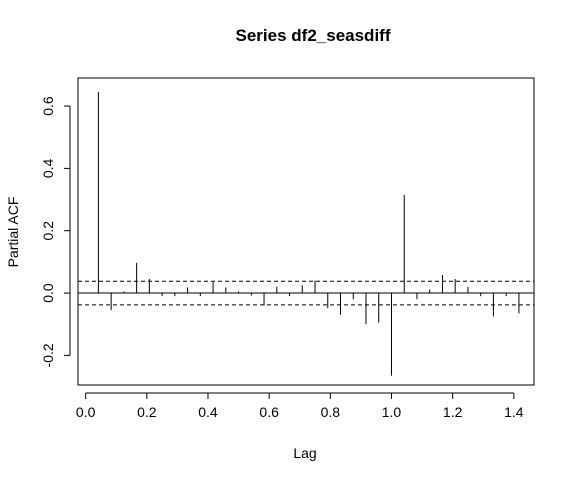 This screenshot has height=484, width=575. I want to click on x-axis-label: Lag, so click(304, 453).